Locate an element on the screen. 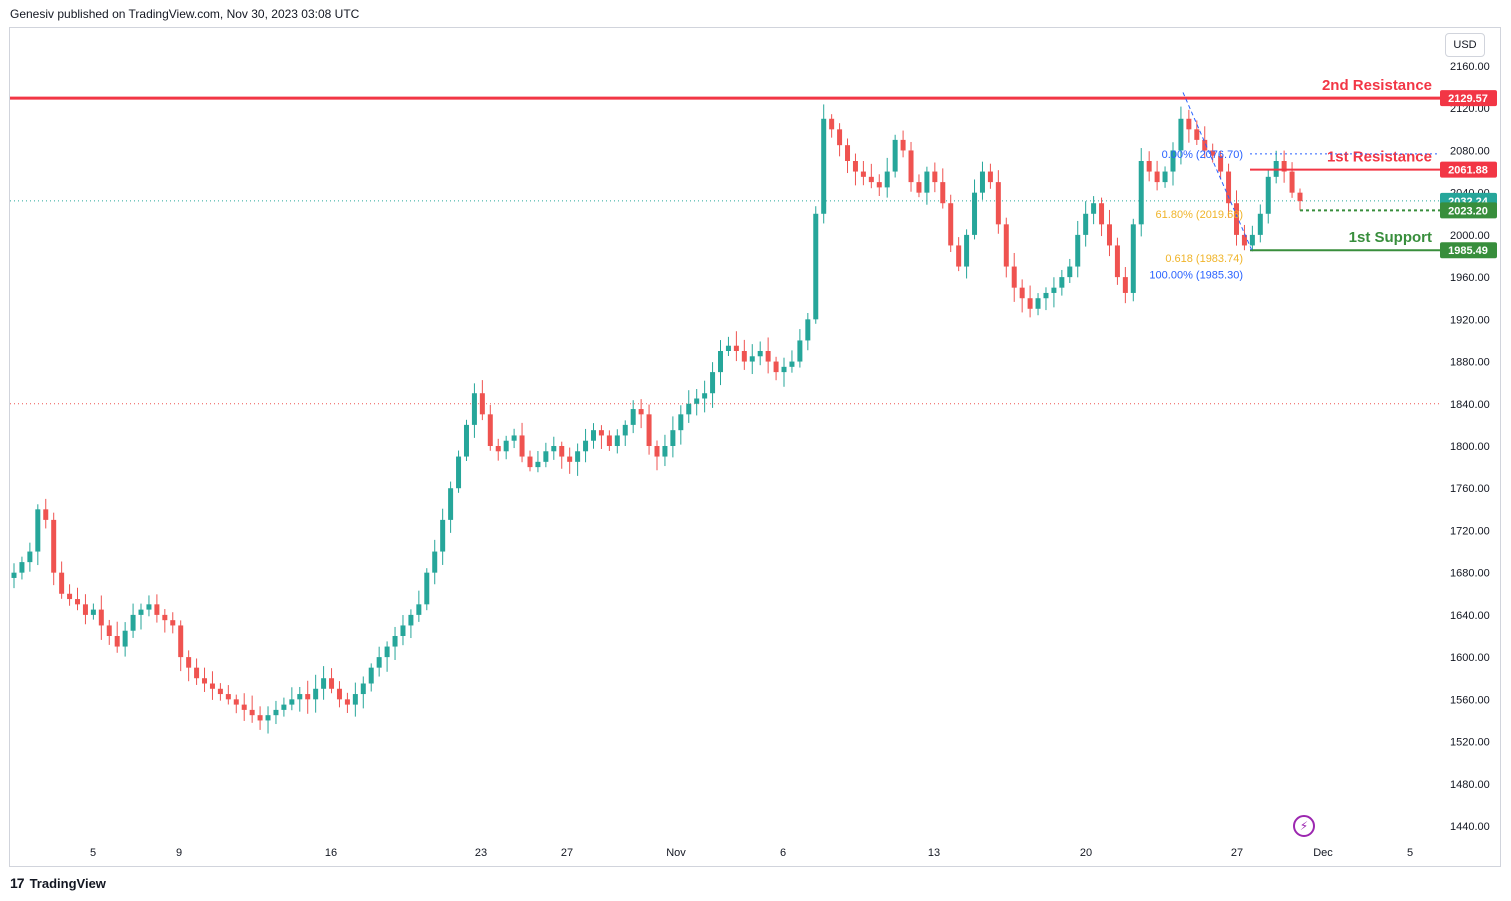 This screenshot has width=1511, height=901. price-tag is located at coordinates (1468, 250).